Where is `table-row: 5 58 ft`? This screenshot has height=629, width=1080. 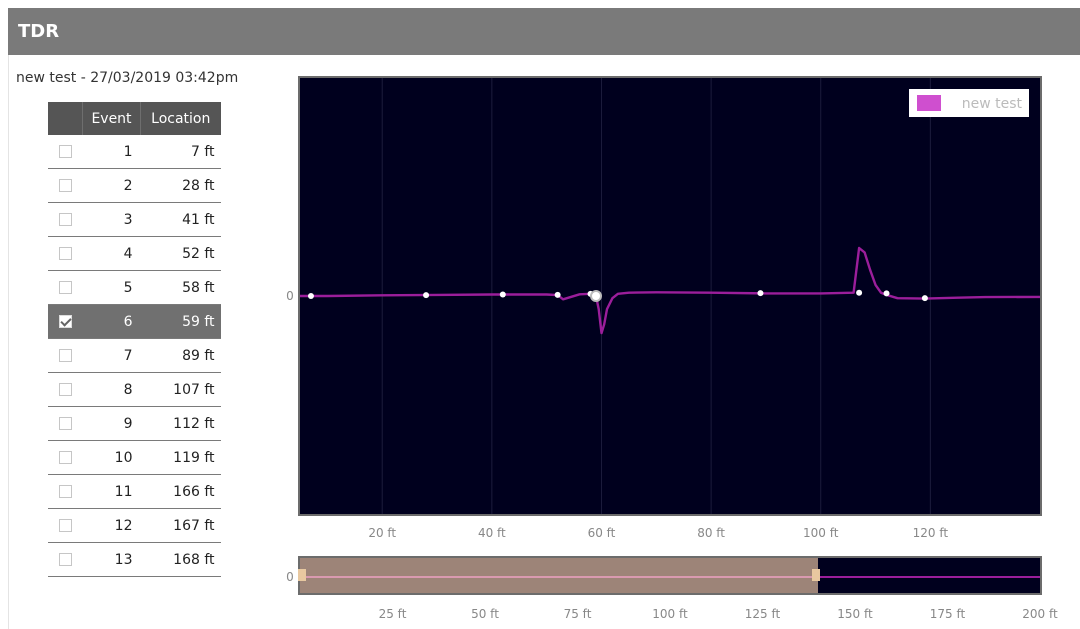 table-row: 5 58 ft is located at coordinates (134, 287).